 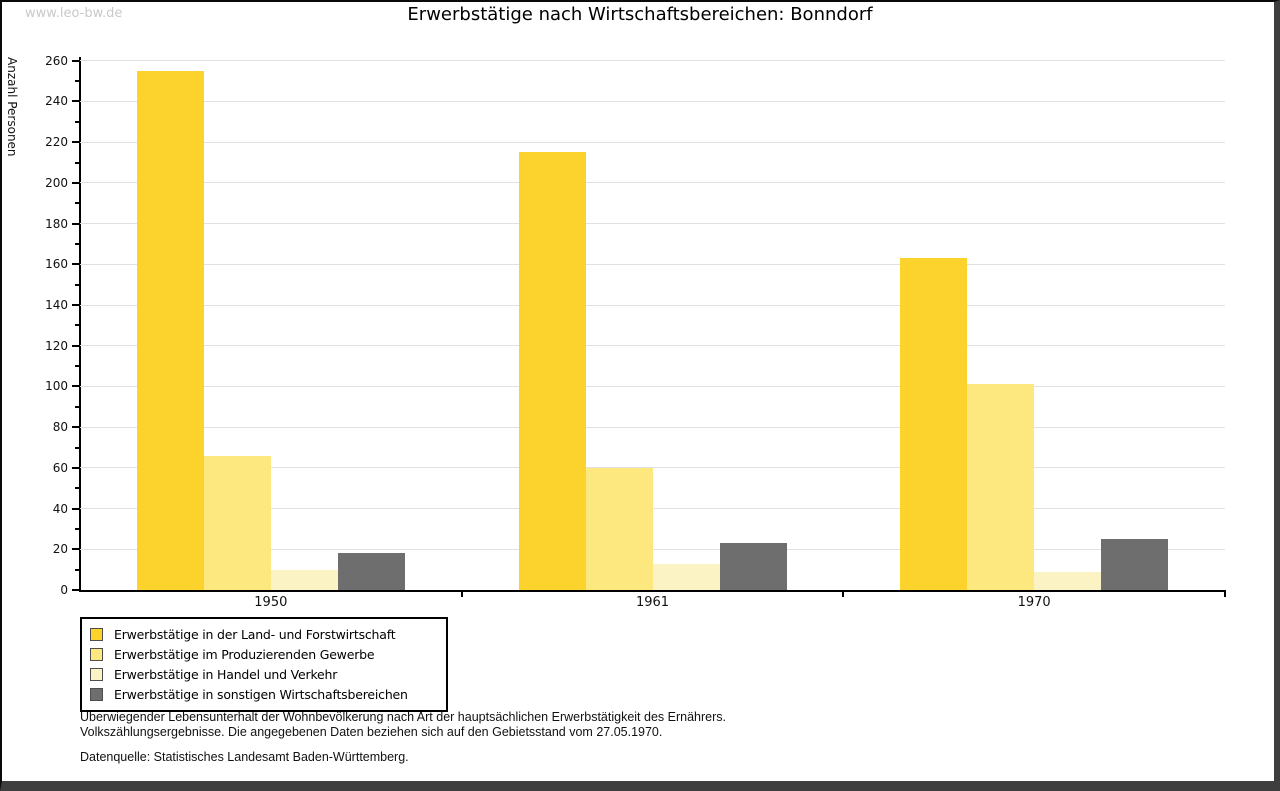 What do you see at coordinates (1034, 602) in the screenshot?
I see `x-category-label: 1970` at bounding box center [1034, 602].